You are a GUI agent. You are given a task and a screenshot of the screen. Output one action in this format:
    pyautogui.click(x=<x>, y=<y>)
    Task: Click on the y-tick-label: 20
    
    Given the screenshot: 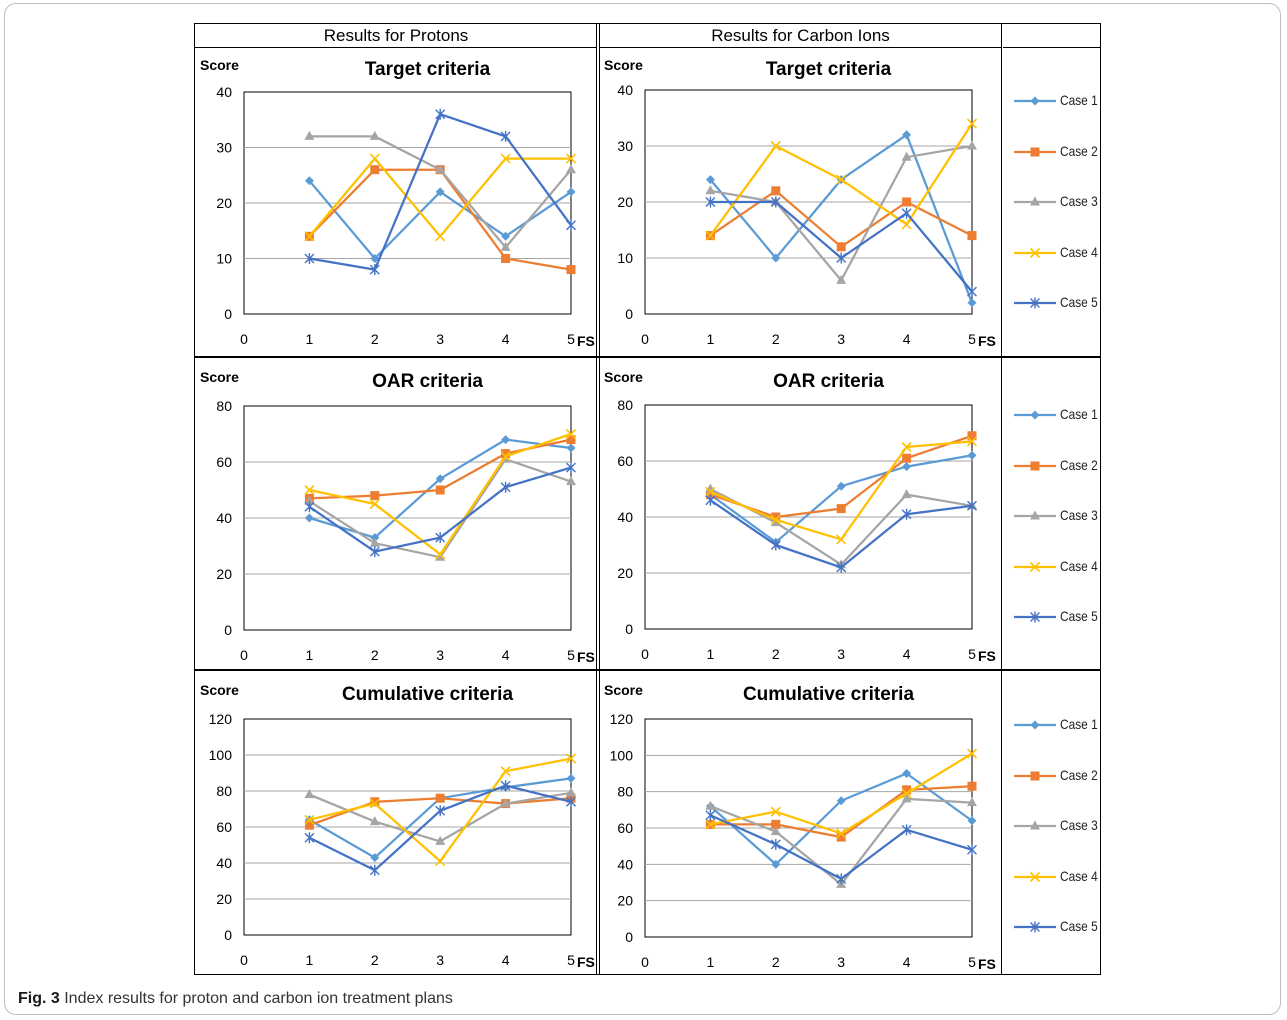 What is the action you would take?
    pyautogui.click(x=224, y=203)
    